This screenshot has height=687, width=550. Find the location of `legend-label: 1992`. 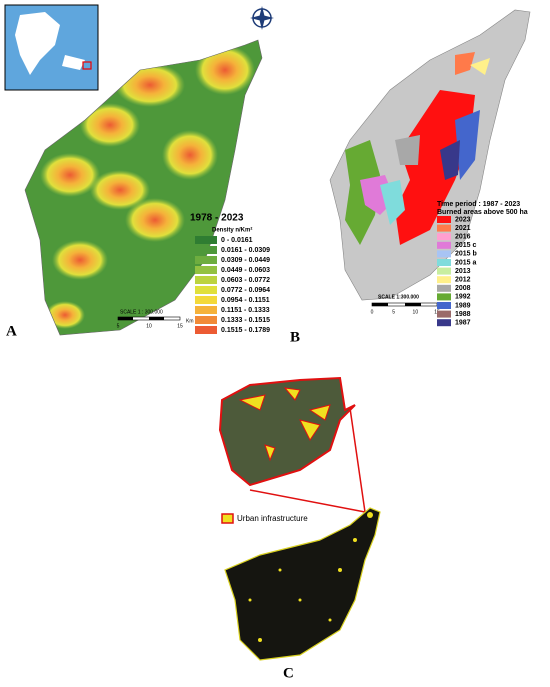

legend-label: 1992 is located at coordinates (463, 297).